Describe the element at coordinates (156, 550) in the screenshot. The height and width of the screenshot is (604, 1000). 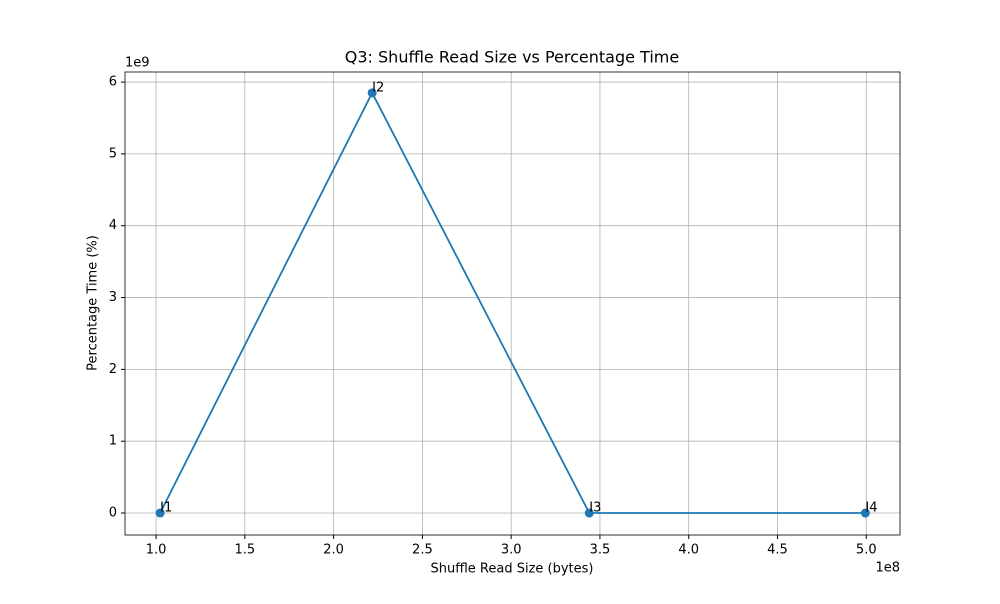
I see `x-tick-label: 1.0` at that location.